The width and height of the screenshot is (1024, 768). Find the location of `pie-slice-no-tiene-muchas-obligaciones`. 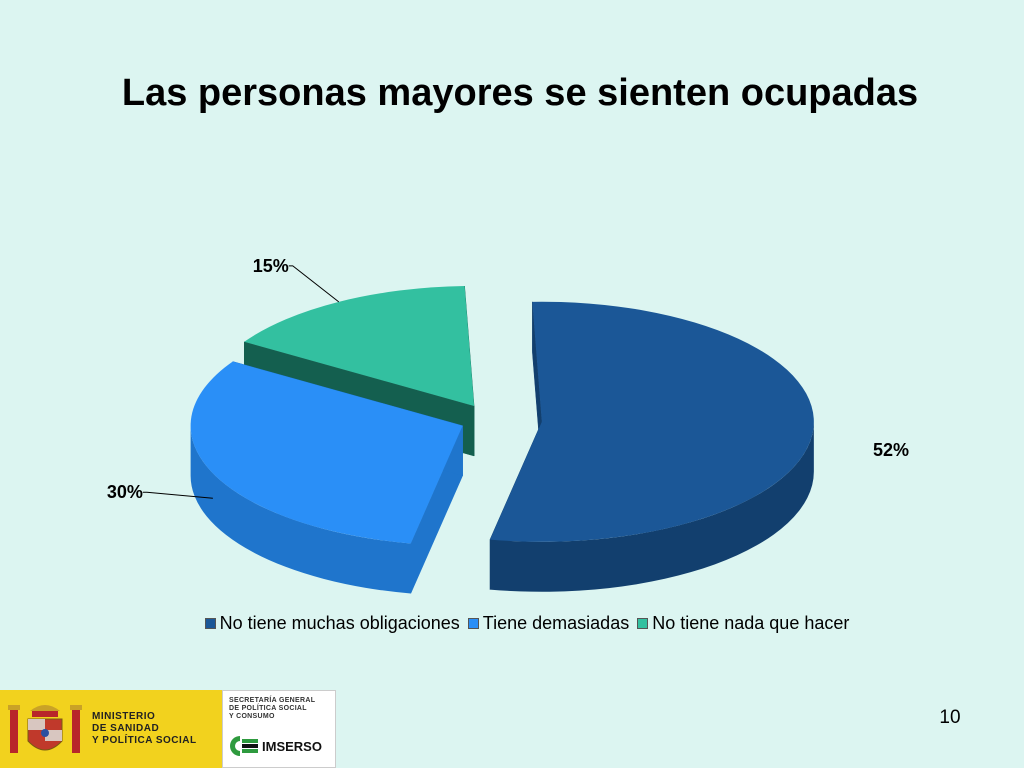

pie-slice-no-tiene-muchas-obligaciones is located at coordinates (651, 421).